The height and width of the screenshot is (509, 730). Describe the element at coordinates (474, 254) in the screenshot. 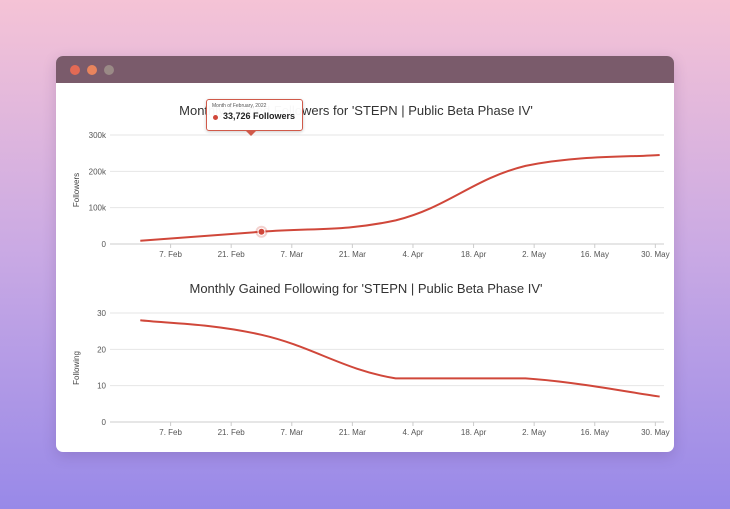

I see `followers-x-tick-label: 18. Apr` at that location.